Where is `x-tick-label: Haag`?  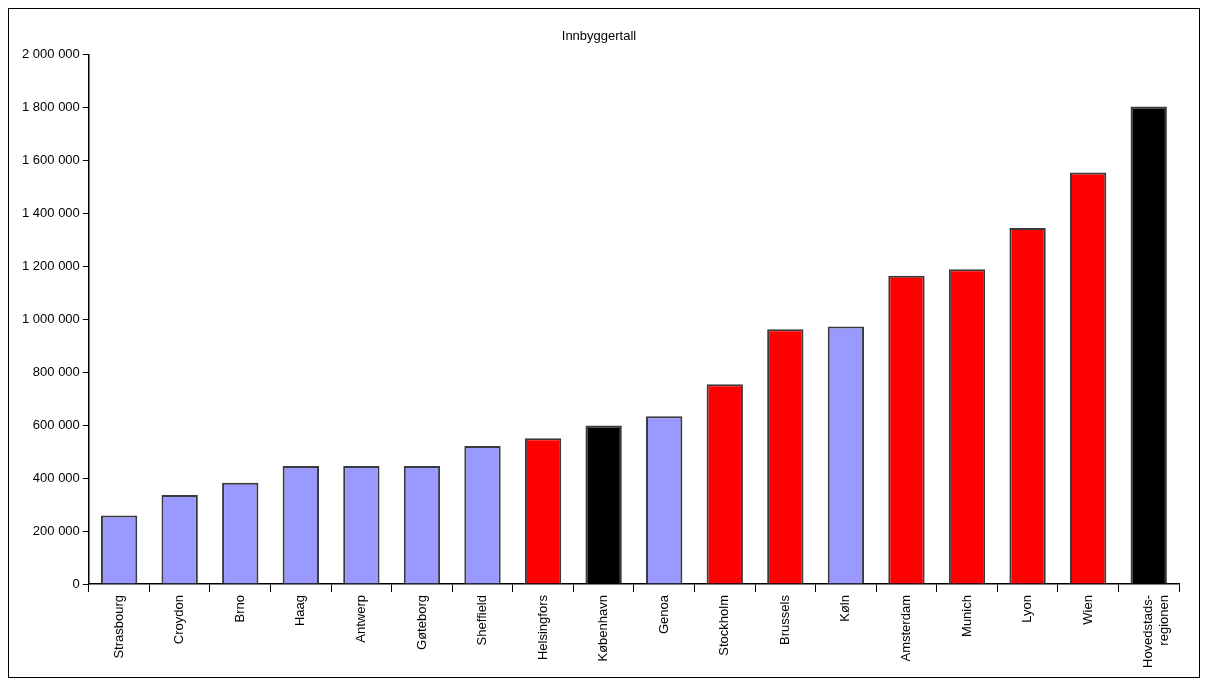 x-tick-label: Haag is located at coordinates (300, 611).